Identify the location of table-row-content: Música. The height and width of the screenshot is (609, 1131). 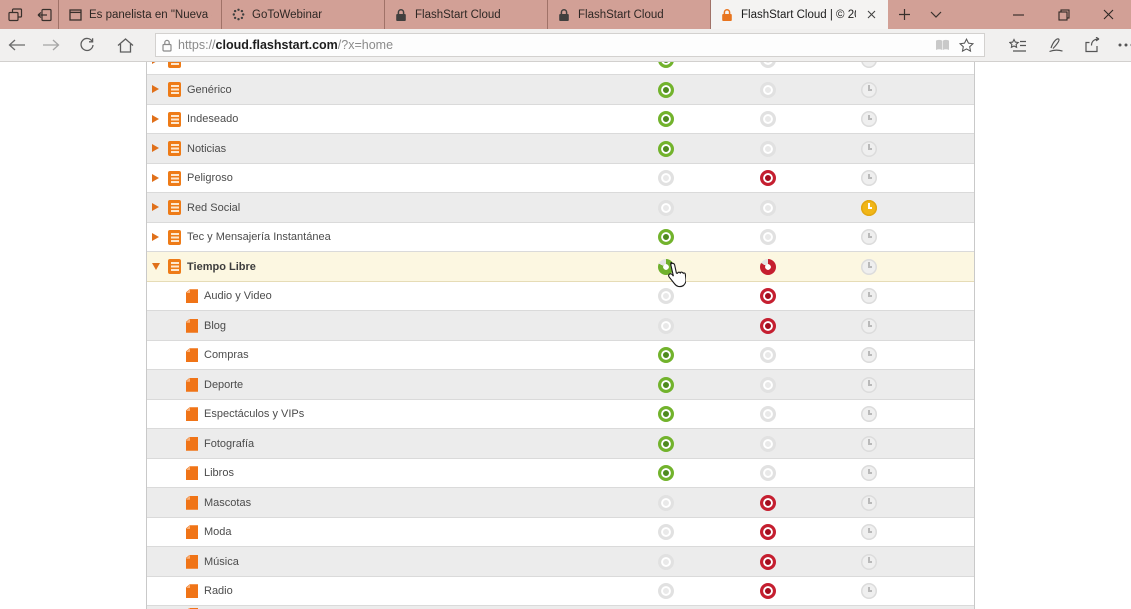
(560, 562).